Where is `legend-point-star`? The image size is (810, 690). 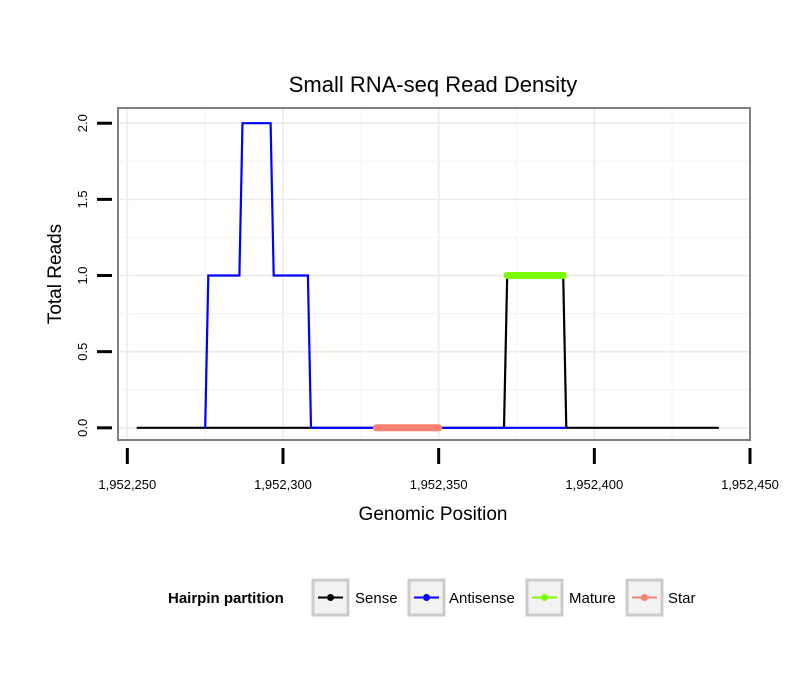 legend-point-star is located at coordinates (644, 597).